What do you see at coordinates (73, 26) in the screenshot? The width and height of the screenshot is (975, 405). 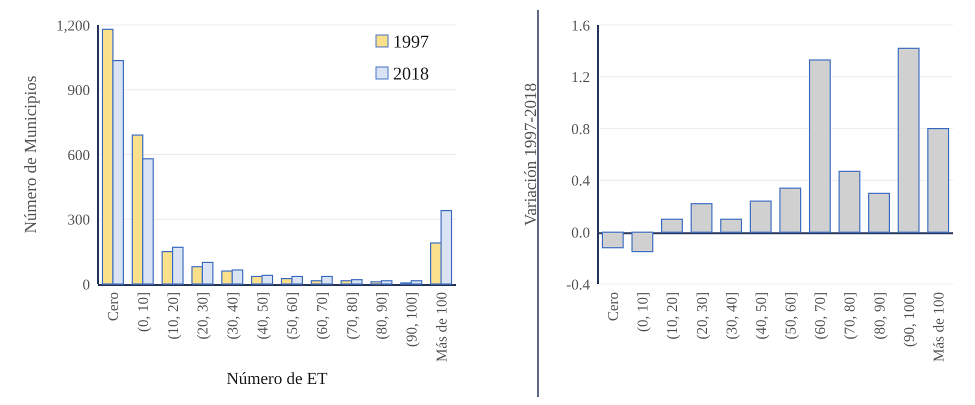 I see `y-tick-label: 1,200` at bounding box center [73, 26].